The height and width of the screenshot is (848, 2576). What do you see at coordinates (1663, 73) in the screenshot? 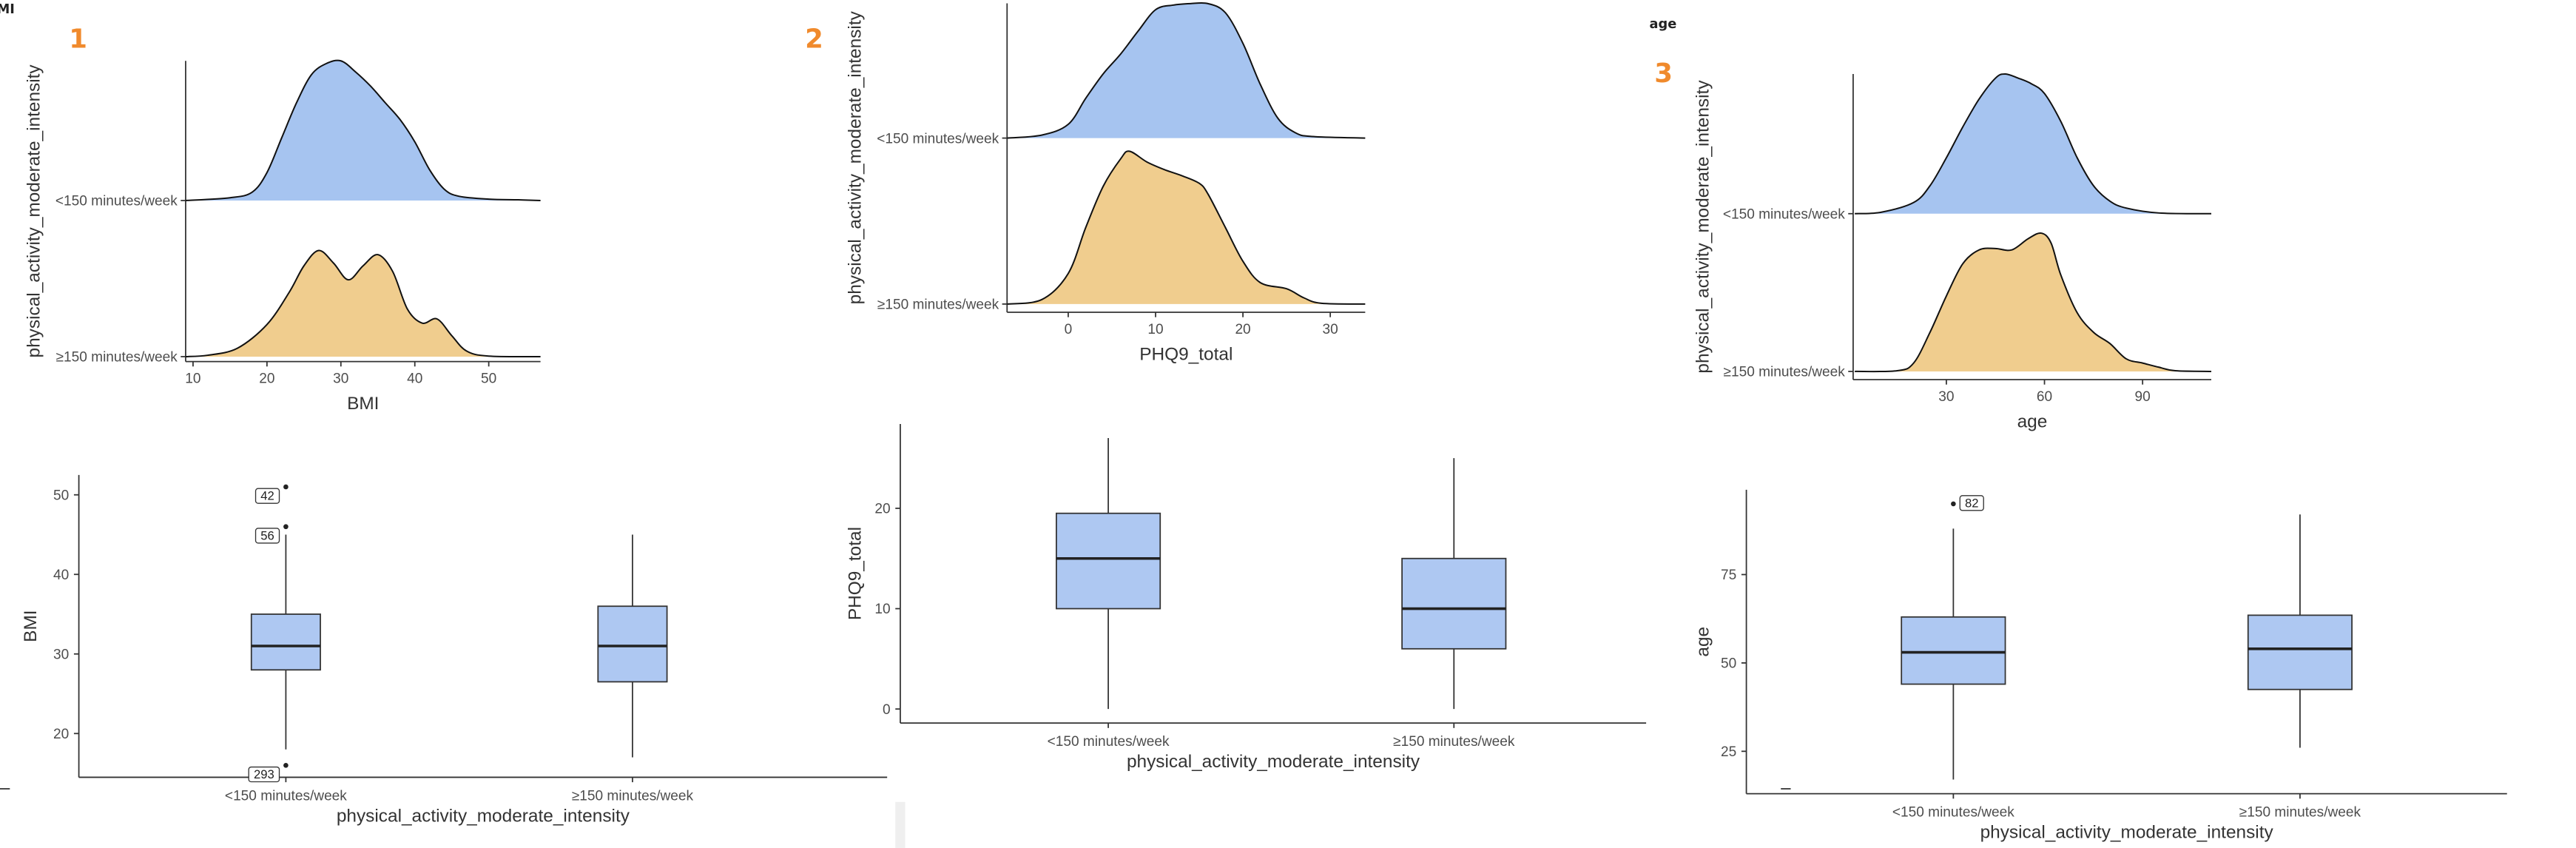
I see `panel-number-3: 3` at bounding box center [1663, 73].